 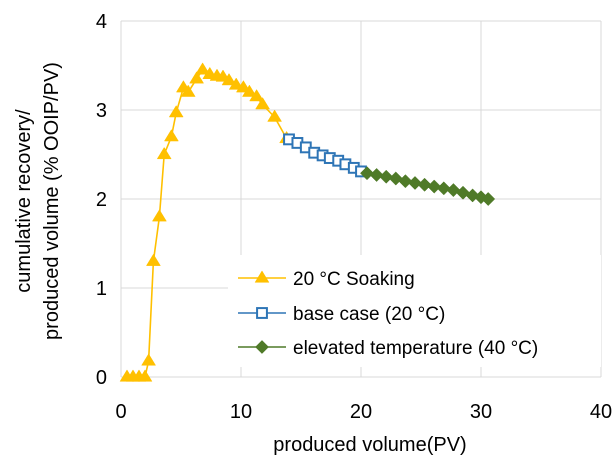 What do you see at coordinates (101, 378) in the screenshot?
I see `y-tick-label: 0` at bounding box center [101, 378].